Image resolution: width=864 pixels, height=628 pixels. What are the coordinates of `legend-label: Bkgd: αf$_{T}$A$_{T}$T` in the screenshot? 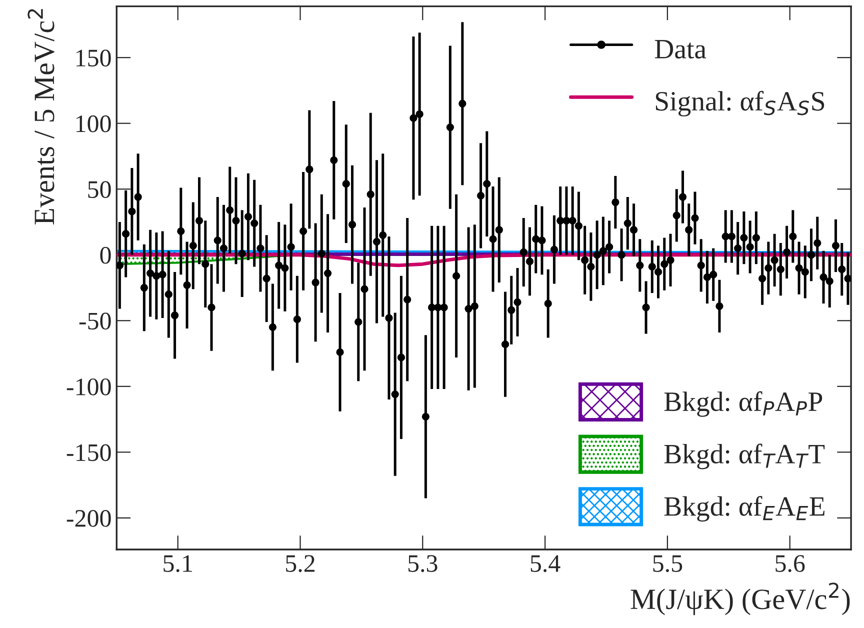 It's located at (744, 457).